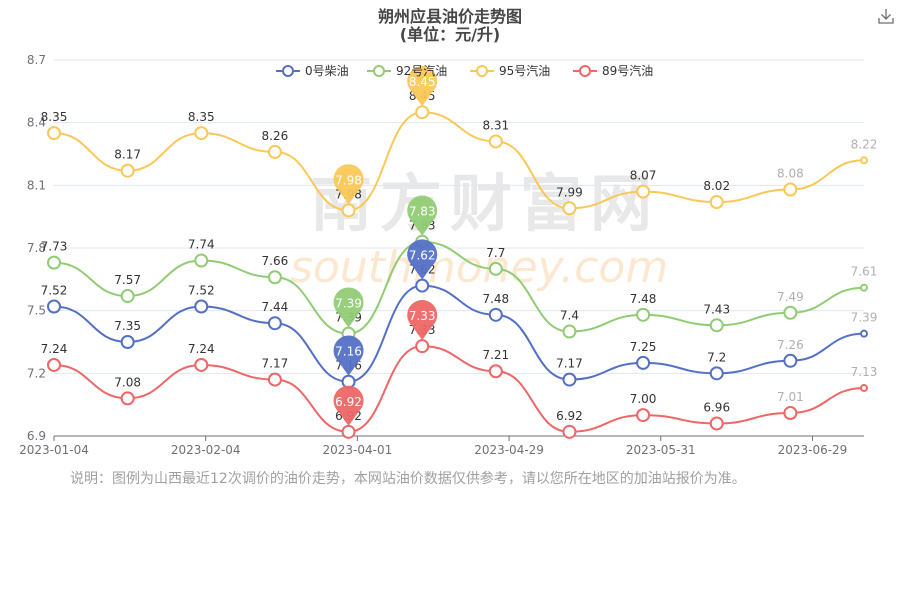 The height and width of the screenshot is (600, 900). Describe the element at coordinates (790, 174) in the screenshot. I see `data-label: 8.08` at that location.